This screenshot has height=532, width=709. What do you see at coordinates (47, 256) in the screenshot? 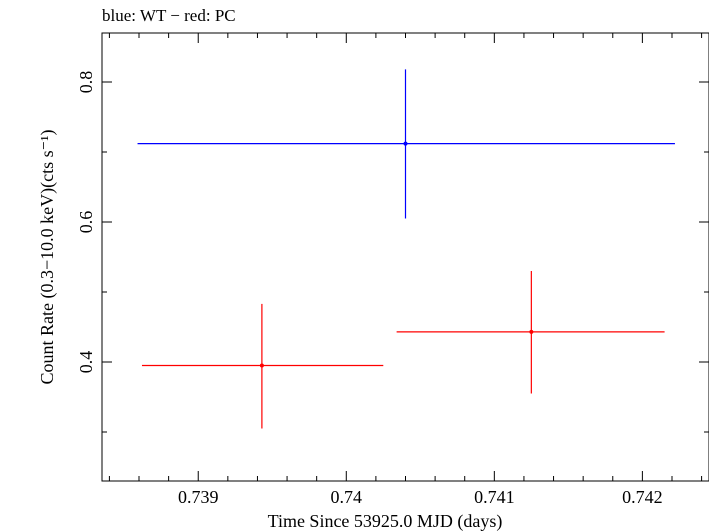
I see `y-axis-label: Count Rate (0.3−10.0 keV)(cts s⁻¹)` at bounding box center [47, 256].